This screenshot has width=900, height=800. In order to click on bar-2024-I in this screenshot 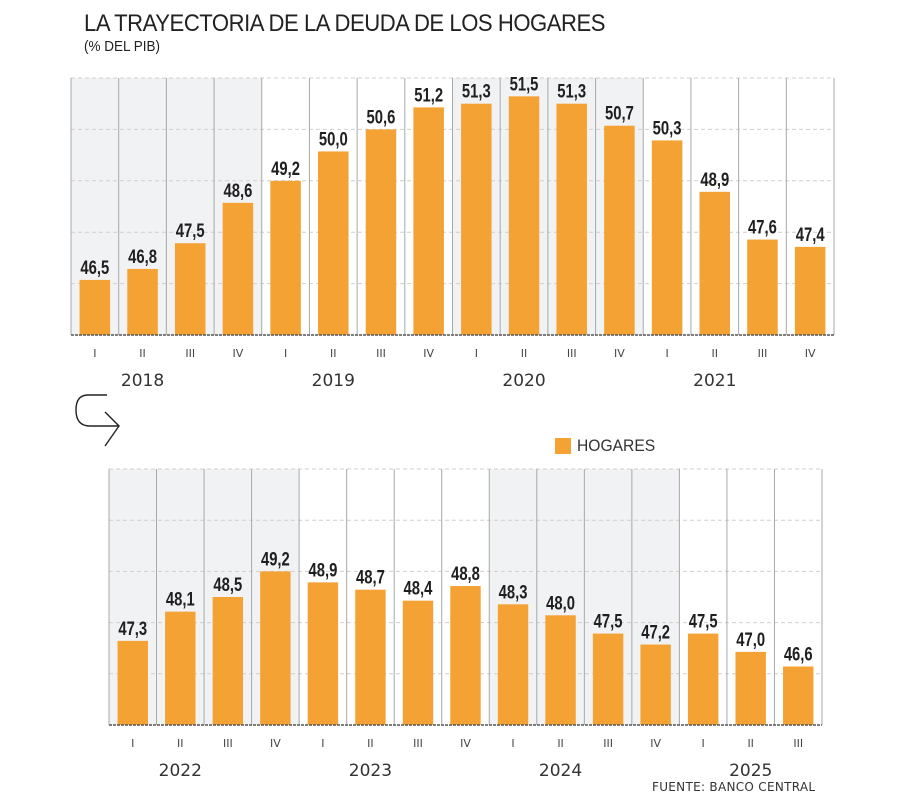, I will do `click(513, 664)`.